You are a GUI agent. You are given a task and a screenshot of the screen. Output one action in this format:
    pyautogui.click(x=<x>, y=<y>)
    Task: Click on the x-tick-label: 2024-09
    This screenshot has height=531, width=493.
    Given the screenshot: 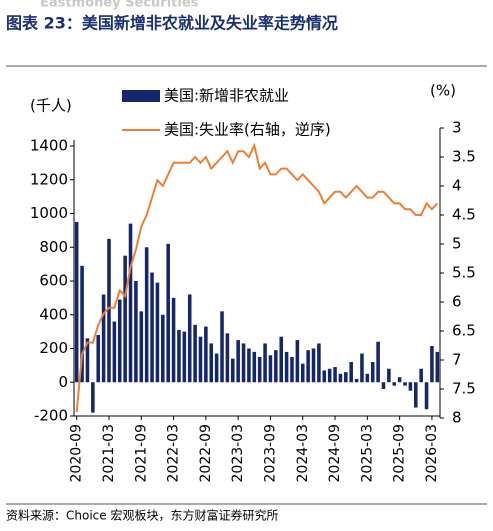 What is the action you would take?
    pyautogui.click(x=335, y=453)
    